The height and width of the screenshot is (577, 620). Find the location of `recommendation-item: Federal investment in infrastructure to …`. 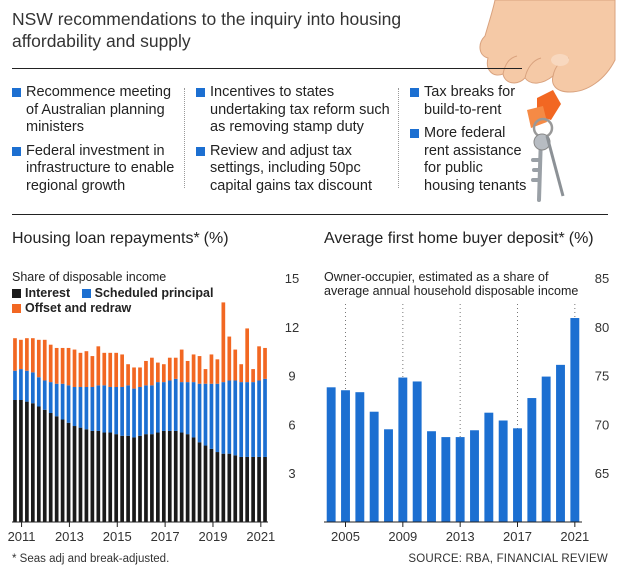

recommendation-item: Federal investment in infrastructure to … is located at coordinates (97, 169).